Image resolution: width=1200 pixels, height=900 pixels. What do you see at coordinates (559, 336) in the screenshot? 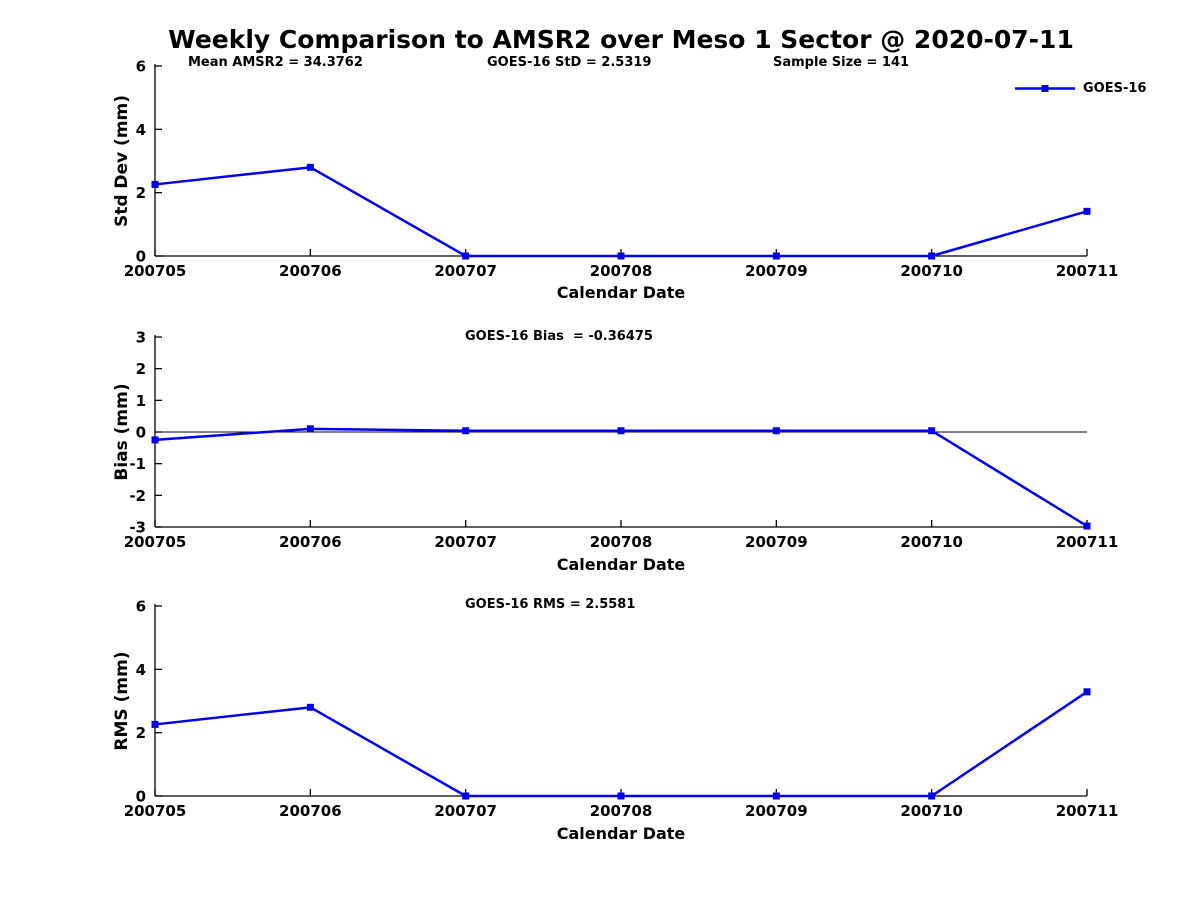
I see `annotation-goes16-bias: GOES-16 Bias = -0.36475` at bounding box center [559, 336].